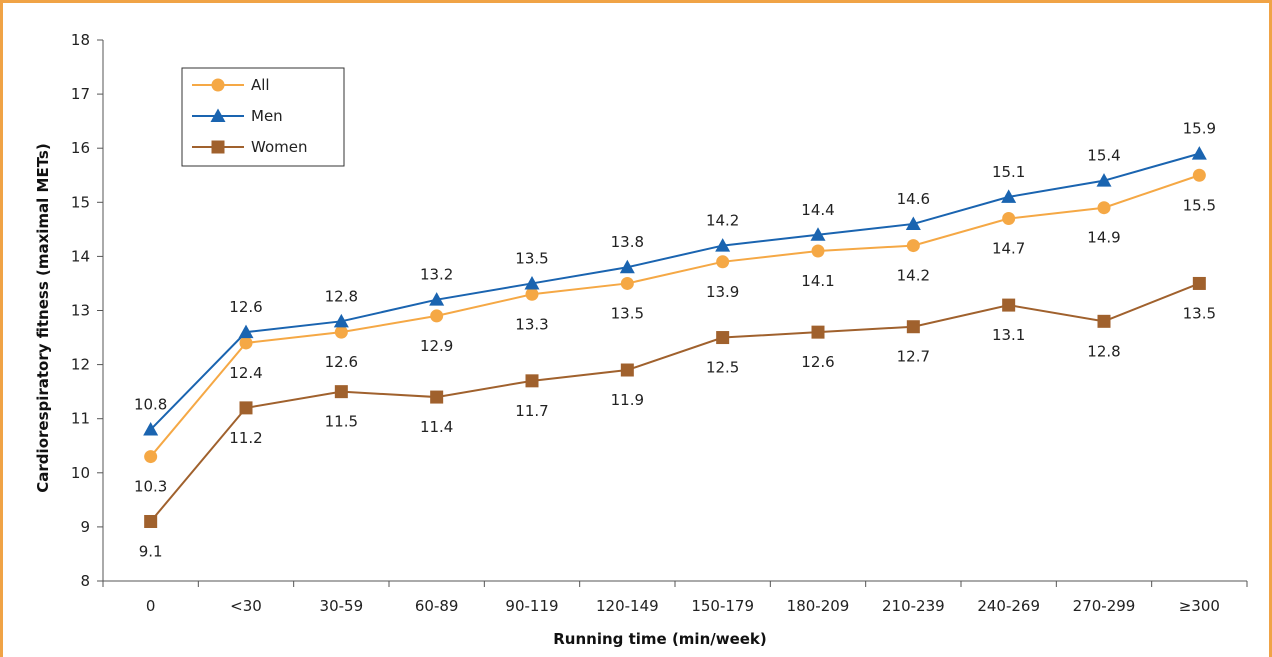 Image resolution: width=1272 pixels, height=657 pixels. Describe the element at coordinates (1008, 335) in the screenshot. I see `data-label-women: 13.1` at that location.